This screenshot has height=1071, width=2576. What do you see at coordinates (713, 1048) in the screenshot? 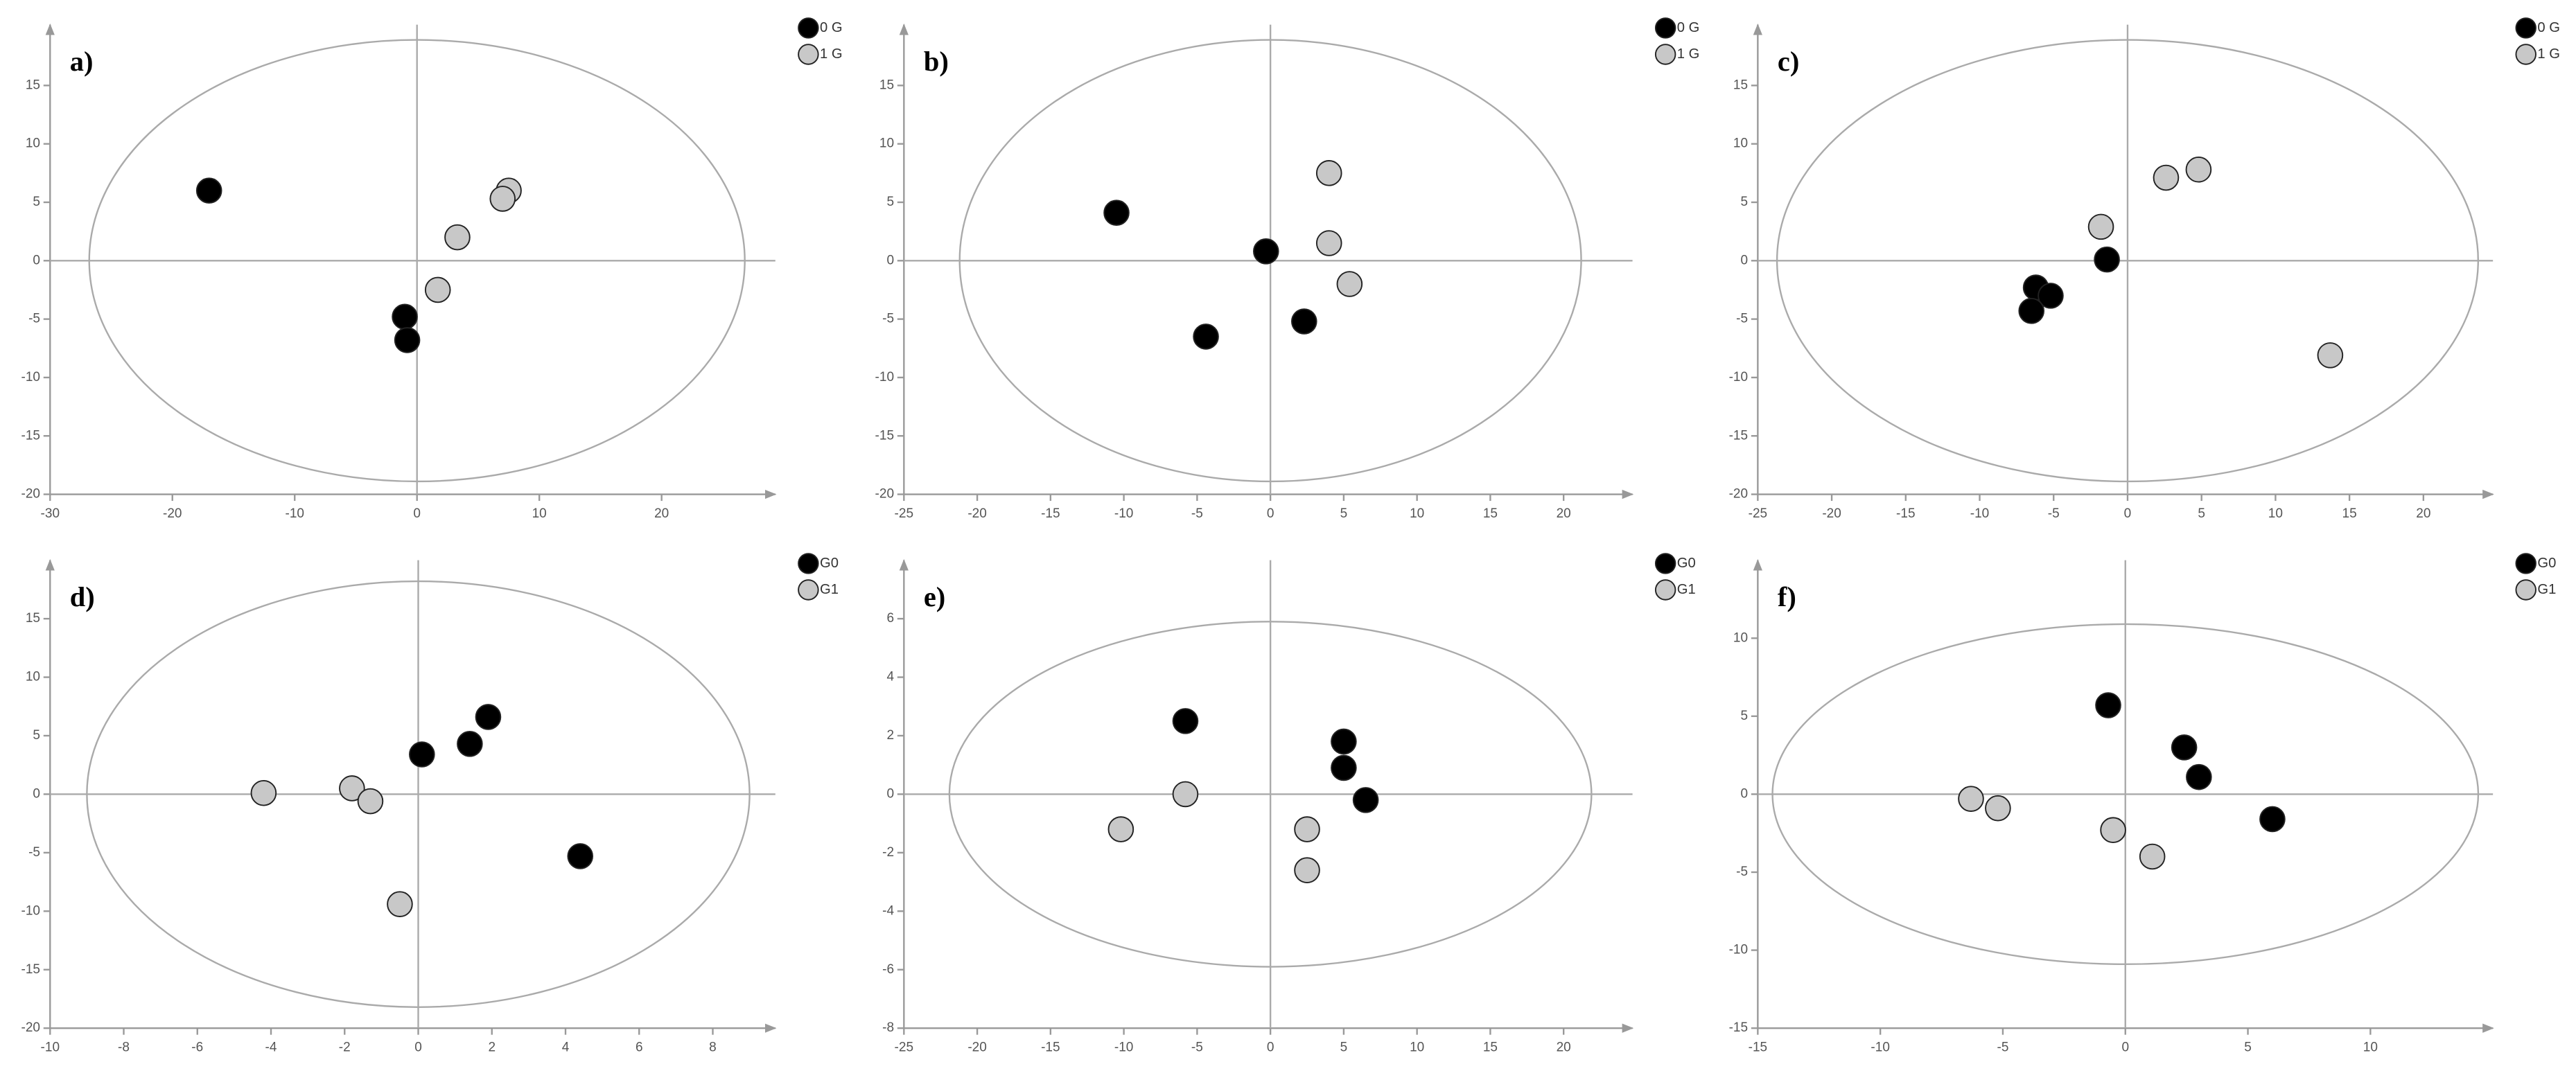
I see `x-tick-label: 8` at bounding box center [713, 1048].